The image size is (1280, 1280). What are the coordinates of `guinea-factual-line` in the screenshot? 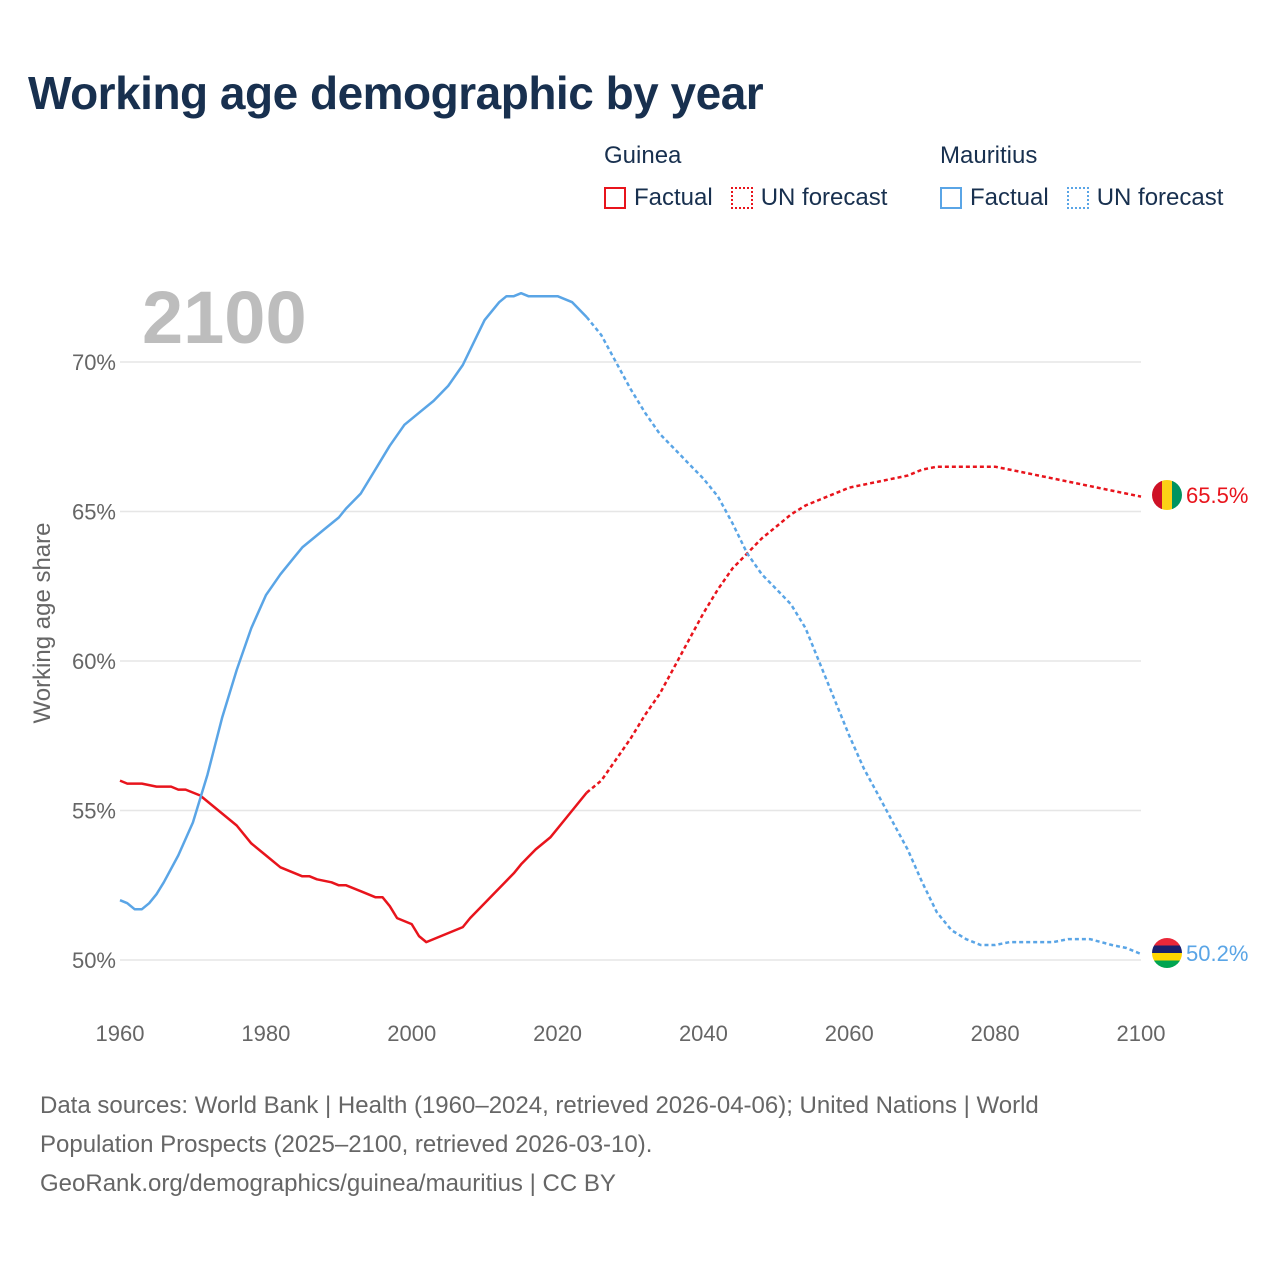 It's located at (353, 861).